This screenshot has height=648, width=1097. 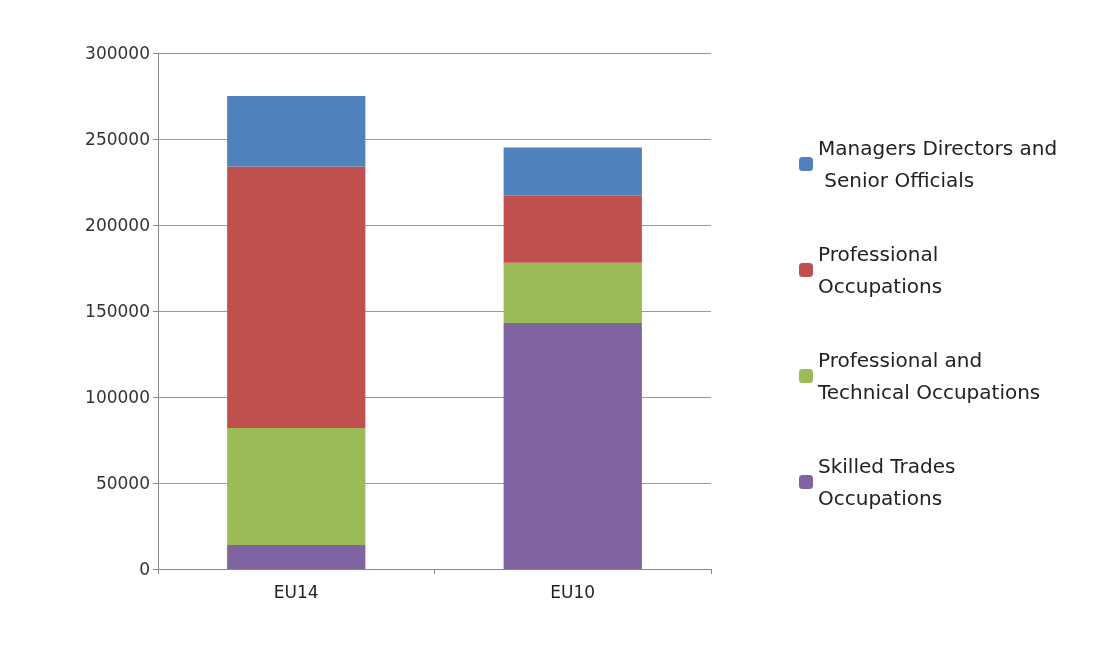 I want to click on y-tick-label: 250000, so click(x=117, y=139).